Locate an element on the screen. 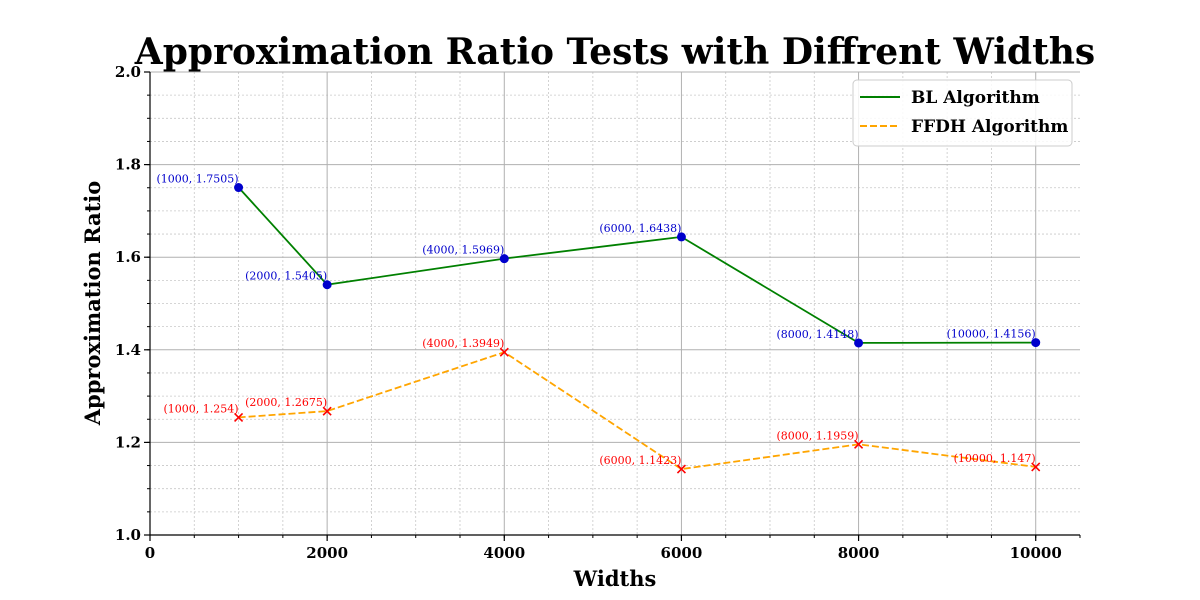 This screenshot has width=1200, height=600. x-tick-label: 2000 is located at coordinates (327, 553).